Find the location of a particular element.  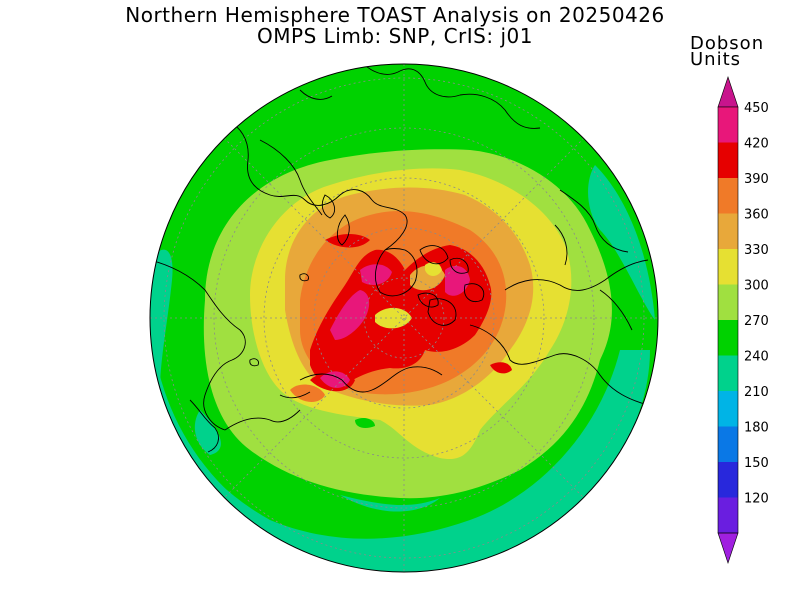

colorbar-min-arrow is located at coordinates (728, 548).